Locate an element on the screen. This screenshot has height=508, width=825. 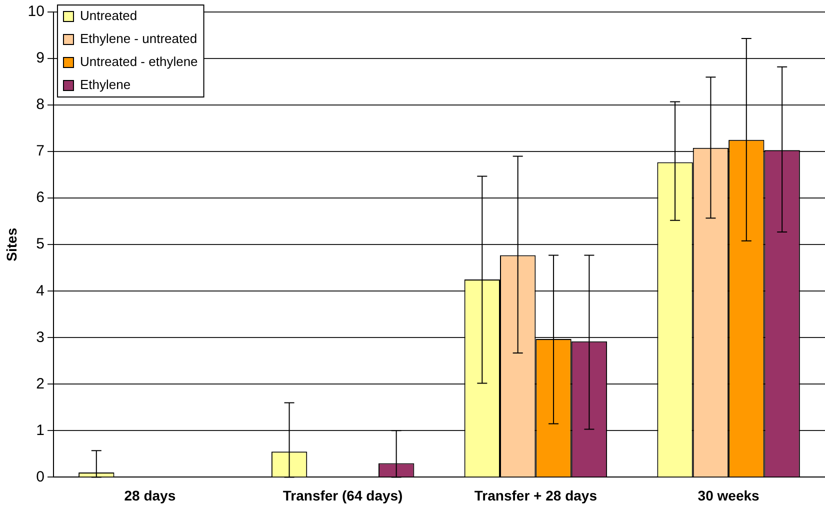
y-tick-label: 5 is located at coordinates (40, 244).